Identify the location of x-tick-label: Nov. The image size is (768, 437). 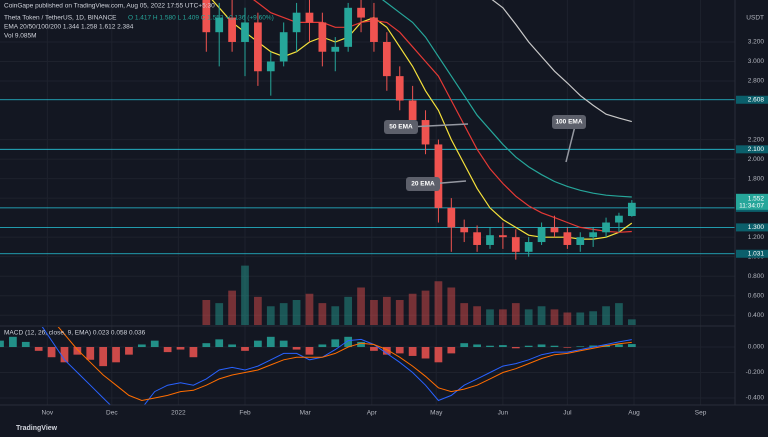
(48, 413).